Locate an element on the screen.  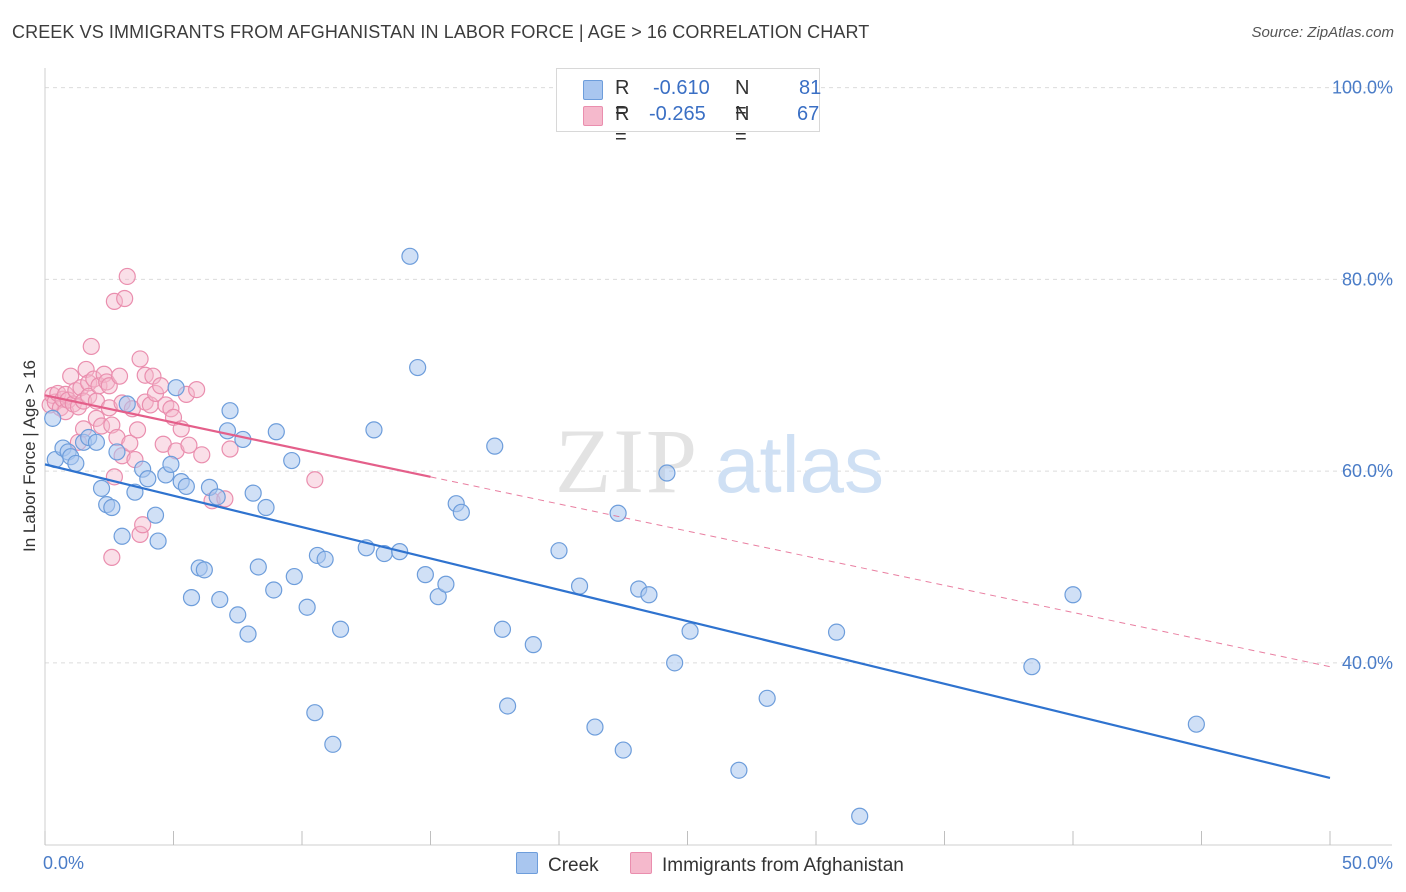
stats-legend: R = -0.610 N = 81 R = -0.265 N = 67 is located at coordinates (689, 108).